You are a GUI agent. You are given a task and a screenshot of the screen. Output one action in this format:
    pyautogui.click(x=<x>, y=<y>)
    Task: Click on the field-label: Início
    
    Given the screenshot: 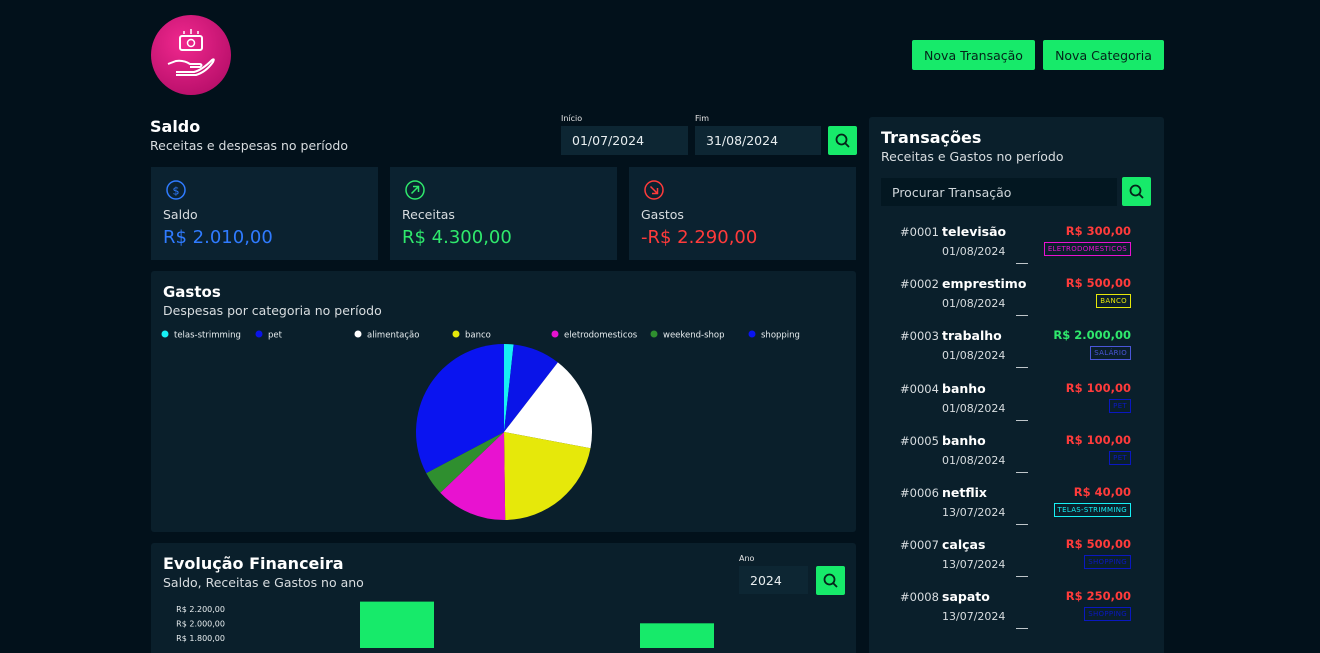 What is the action you would take?
    pyautogui.click(x=572, y=118)
    